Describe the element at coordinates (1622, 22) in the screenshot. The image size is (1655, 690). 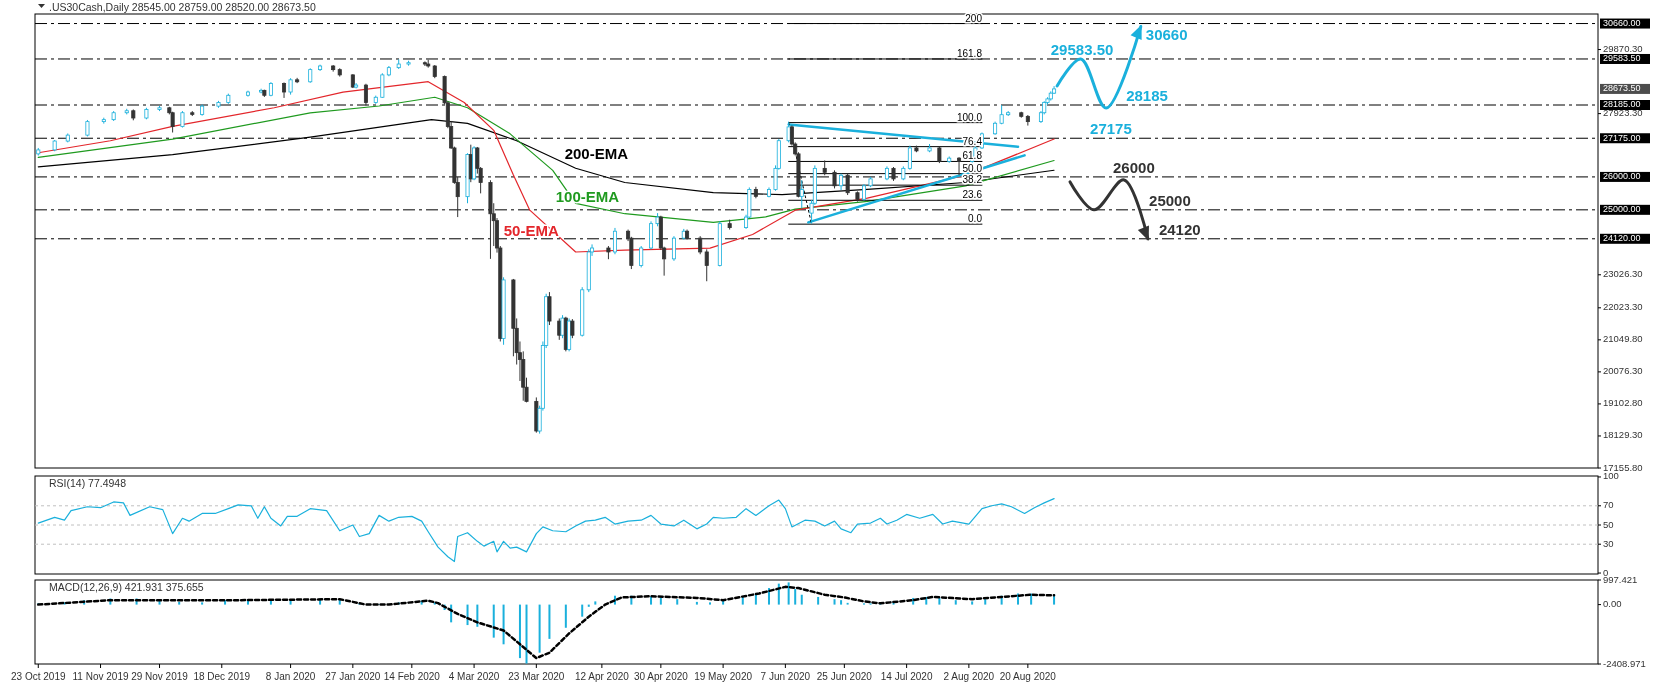
I see `ref-line-label: 30660.00` at that location.